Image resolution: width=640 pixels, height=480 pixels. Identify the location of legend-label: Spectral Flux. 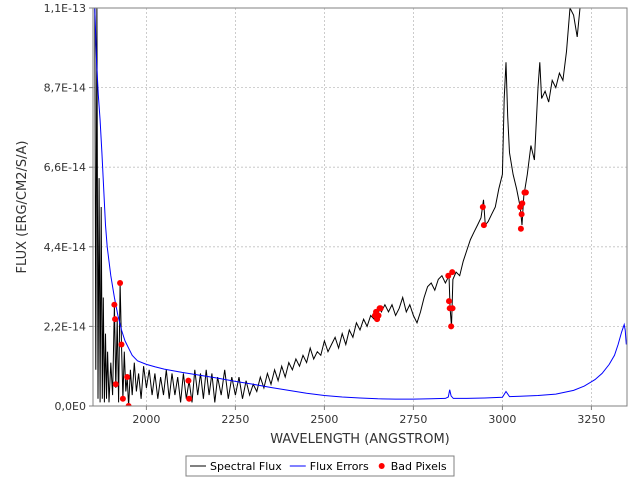
(246, 466).